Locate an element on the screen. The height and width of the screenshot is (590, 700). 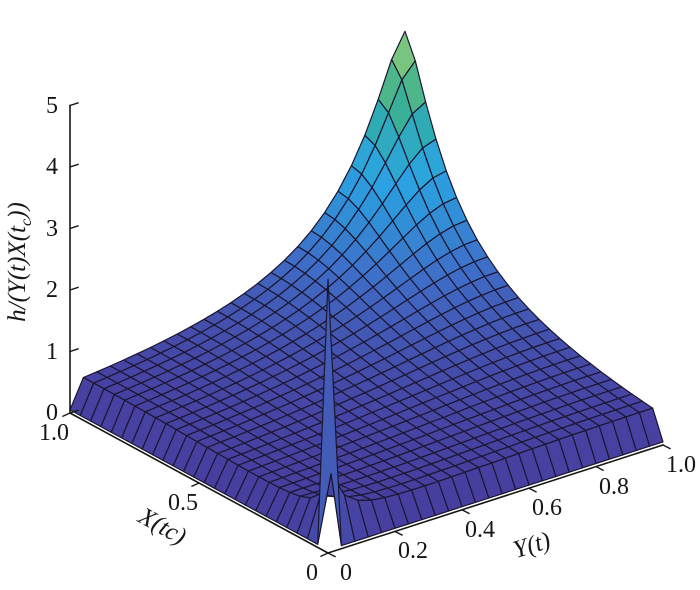
y-tick-label: 0.8 is located at coordinates (614, 486).